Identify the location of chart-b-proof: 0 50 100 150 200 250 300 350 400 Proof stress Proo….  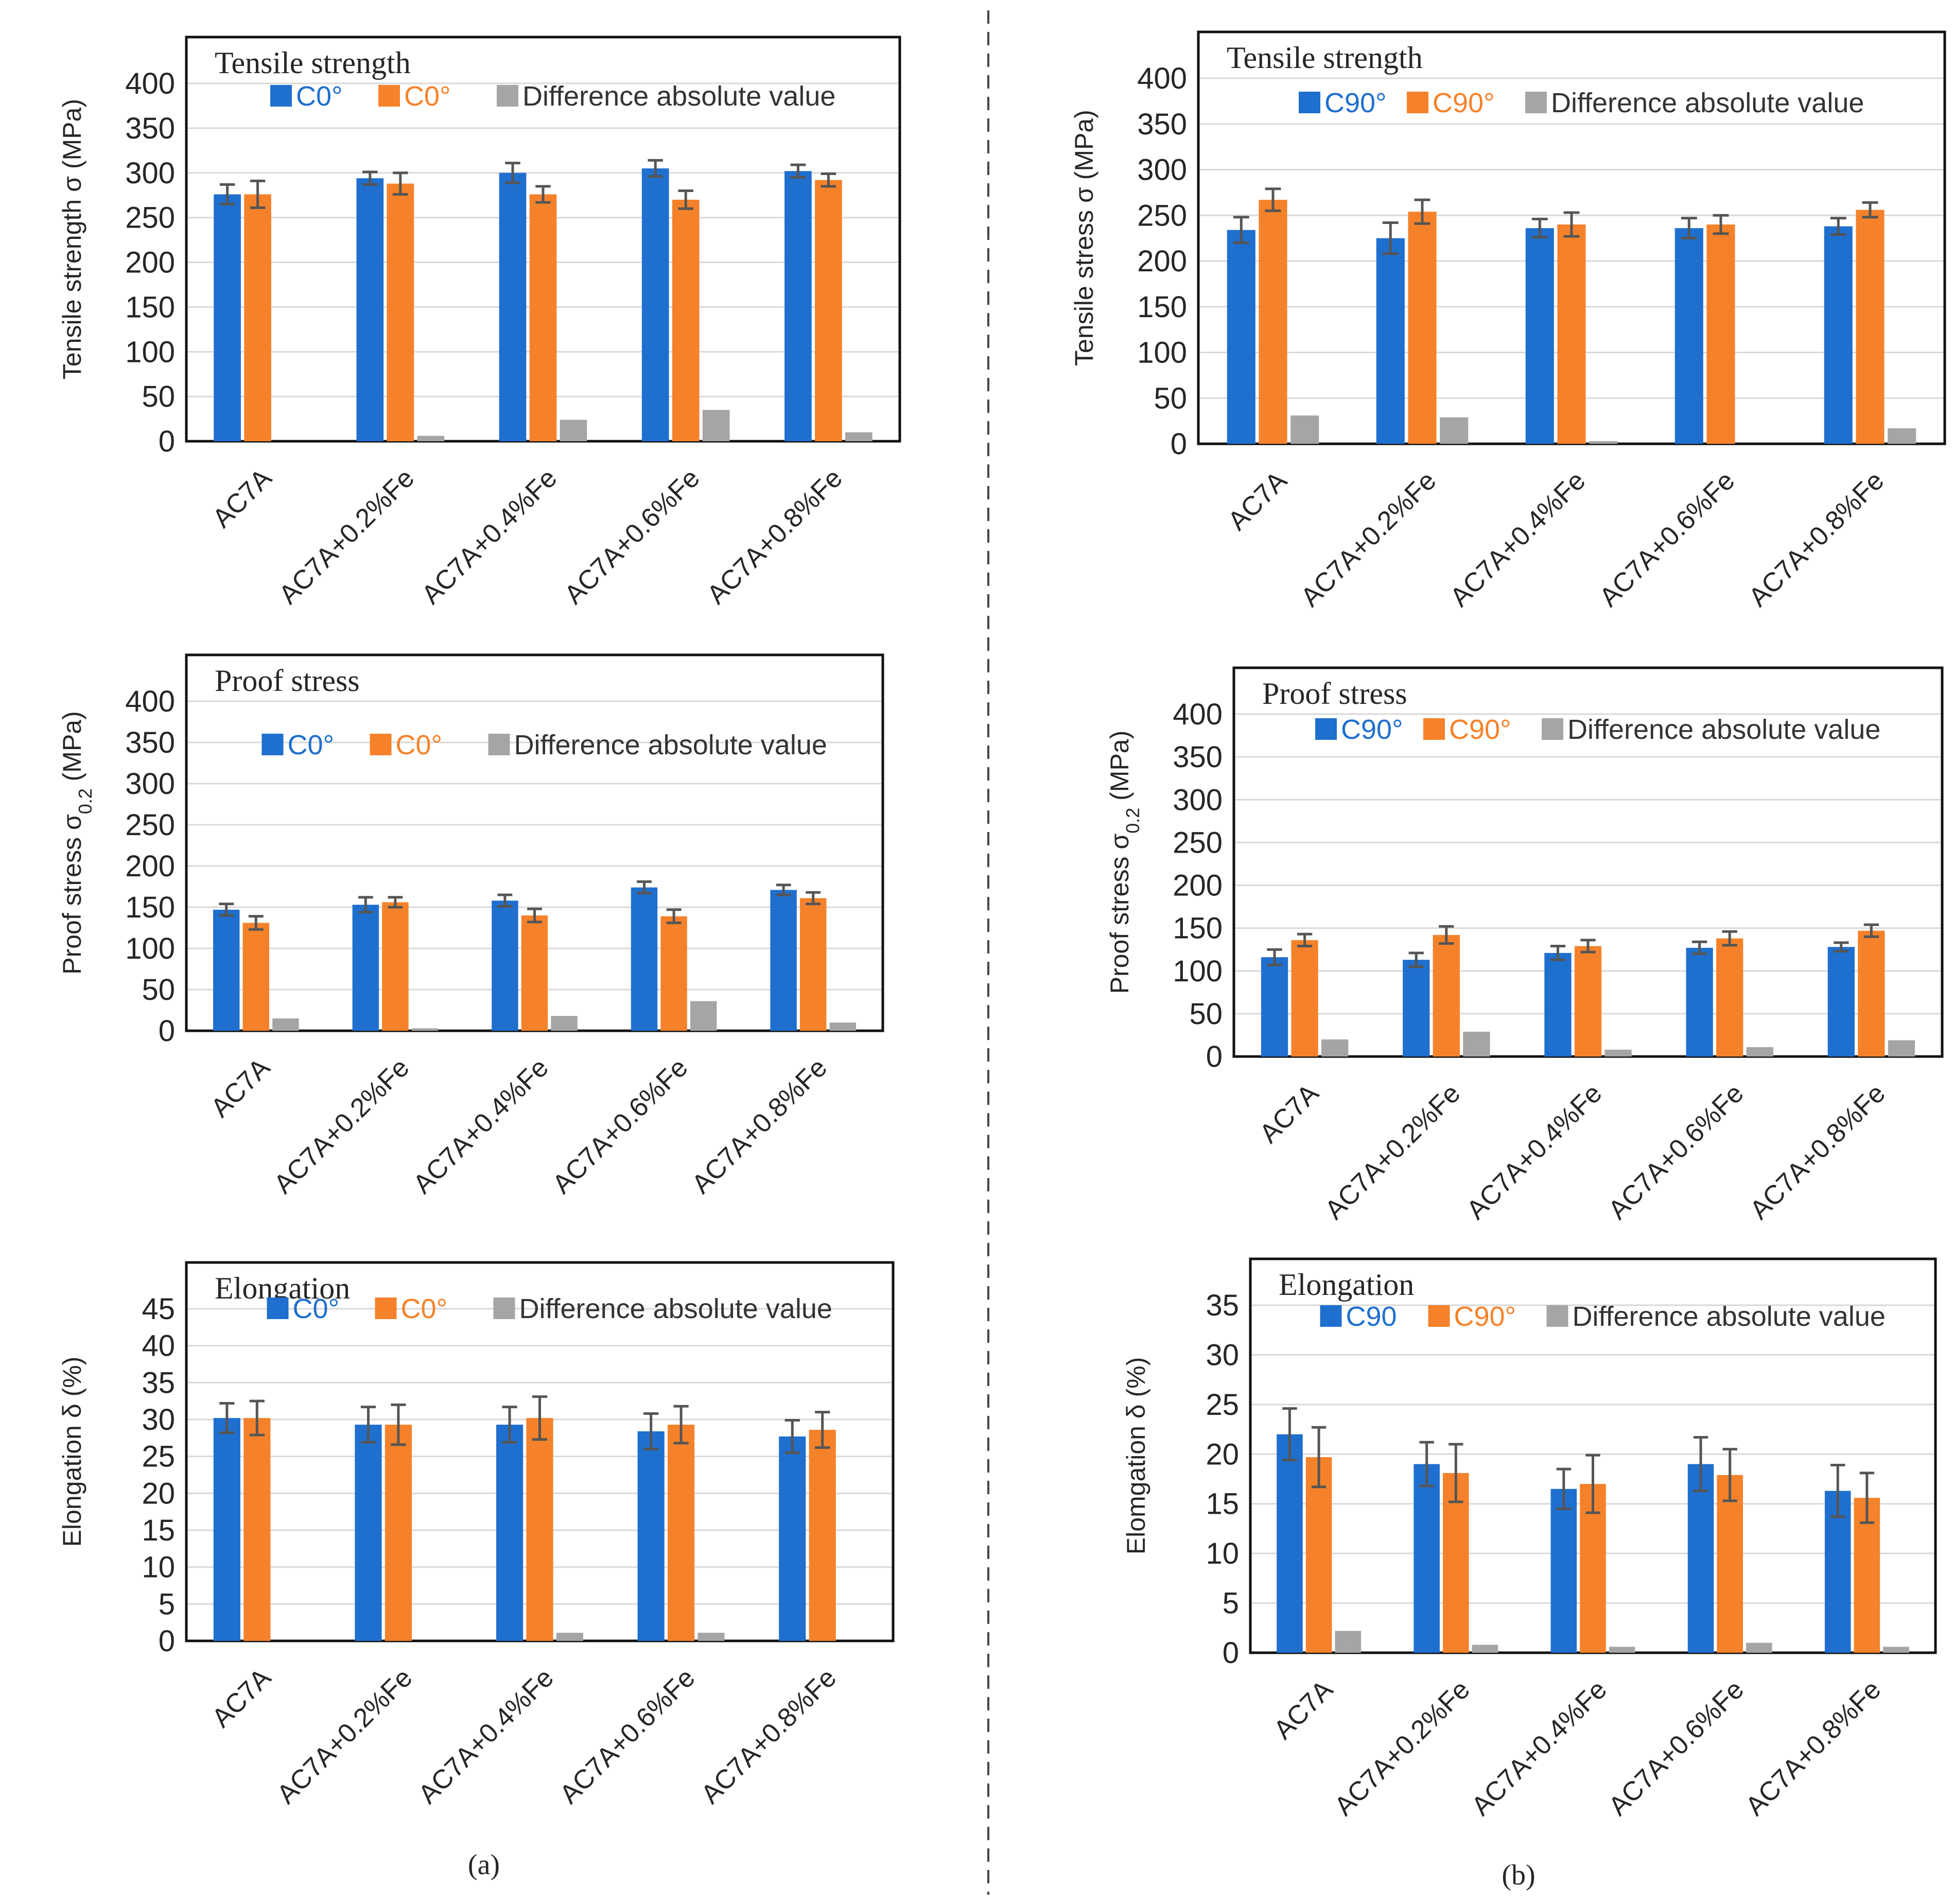
(1525, 946).